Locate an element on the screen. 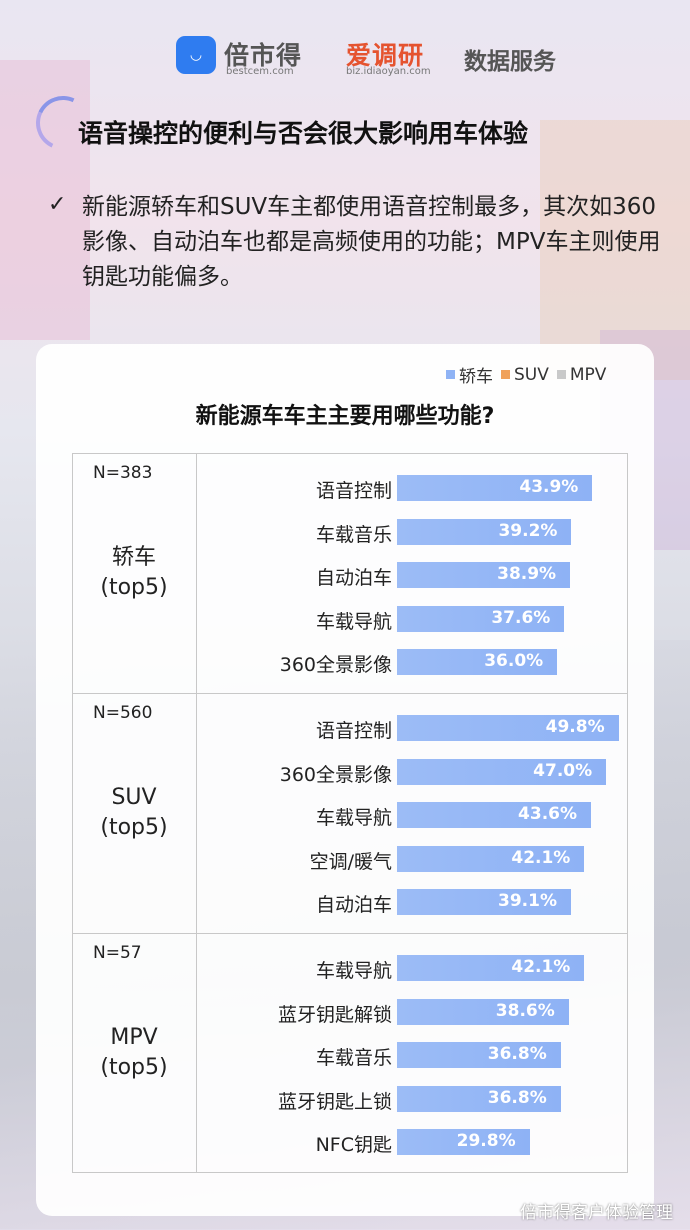 This screenshot has width=690, height=1230. legend-item: 轿车 is located at coordinates (469, 374).